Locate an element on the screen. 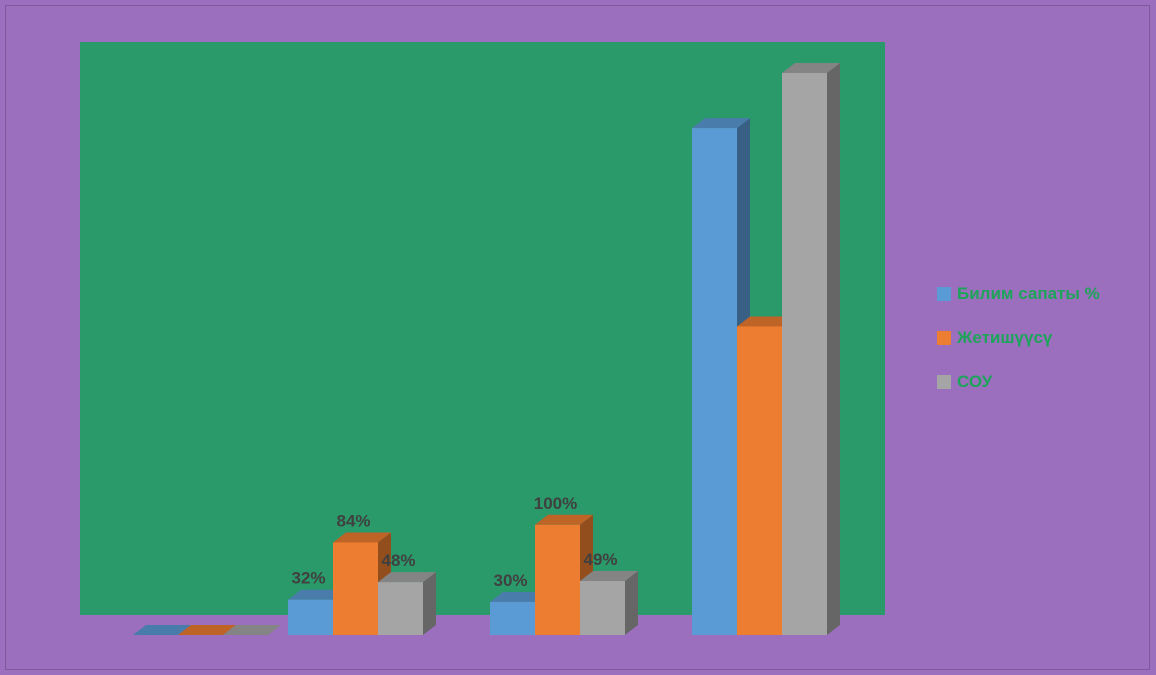 Image resolution: width=1156 pixels, height=675 pixels. legend-item-1: Жетишүүсү is located at coordinates (1018, 338).